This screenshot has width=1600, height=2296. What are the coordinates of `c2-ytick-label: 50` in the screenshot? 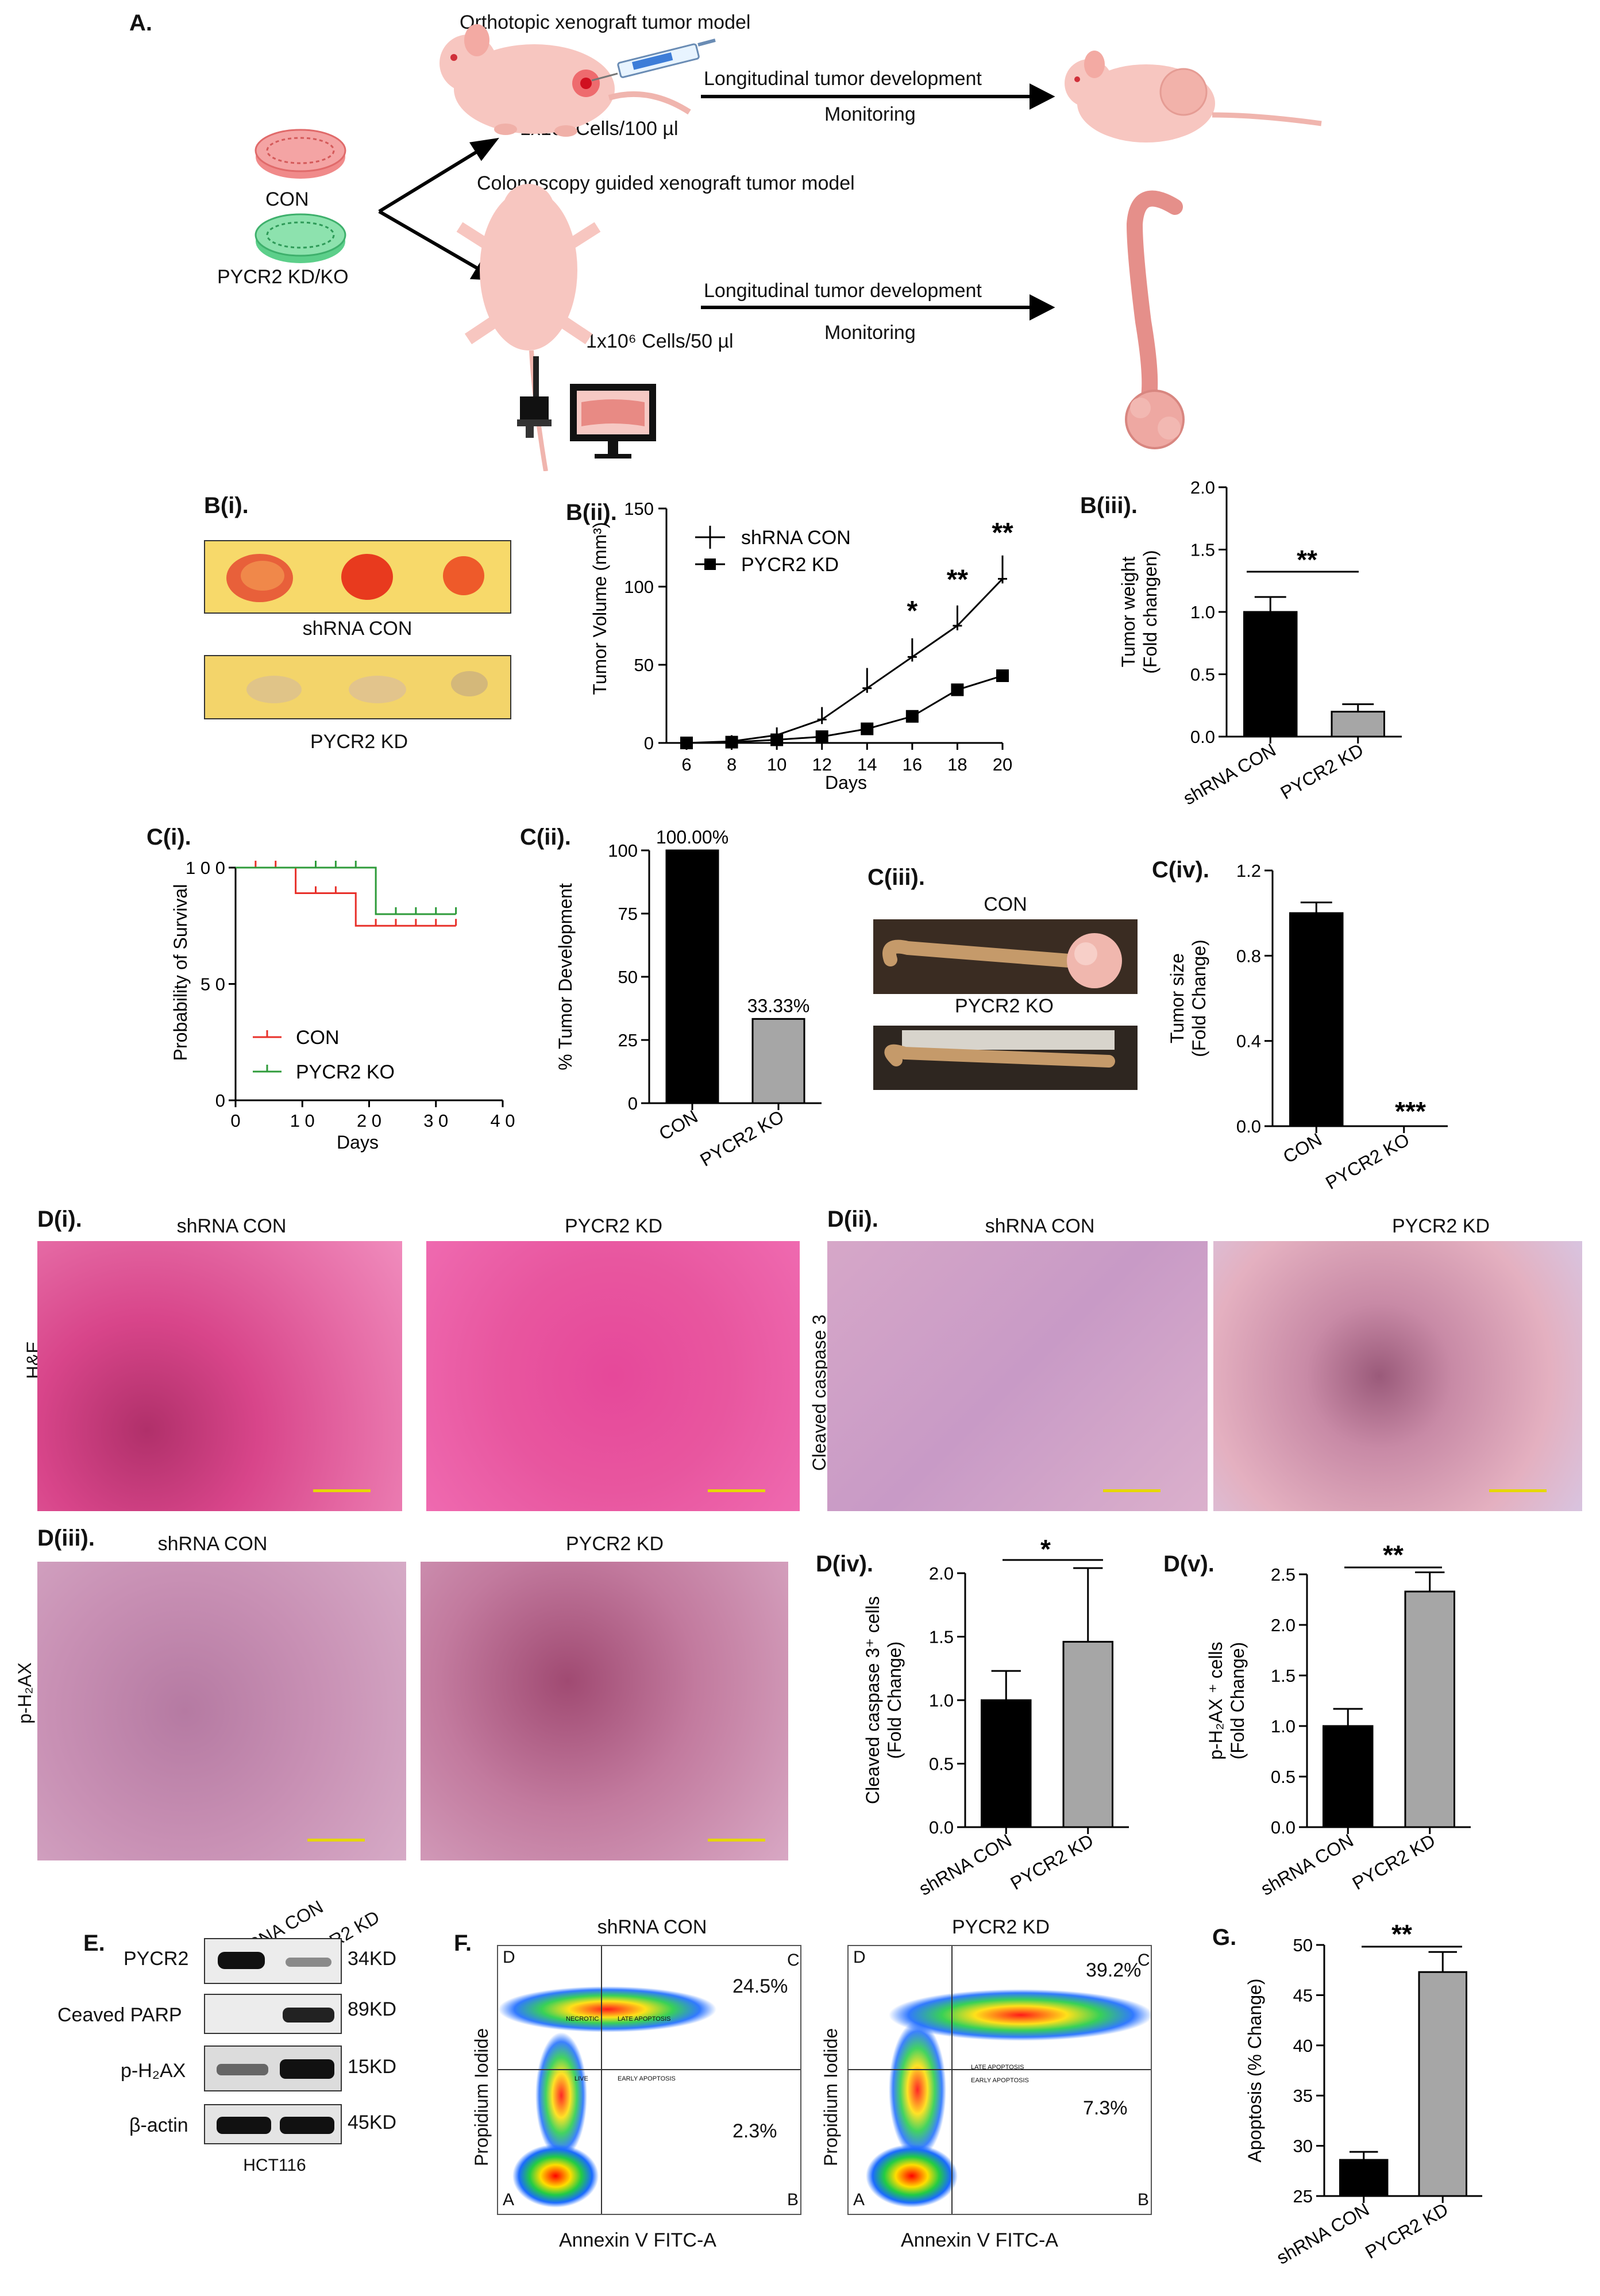 It's located at (628, 977).